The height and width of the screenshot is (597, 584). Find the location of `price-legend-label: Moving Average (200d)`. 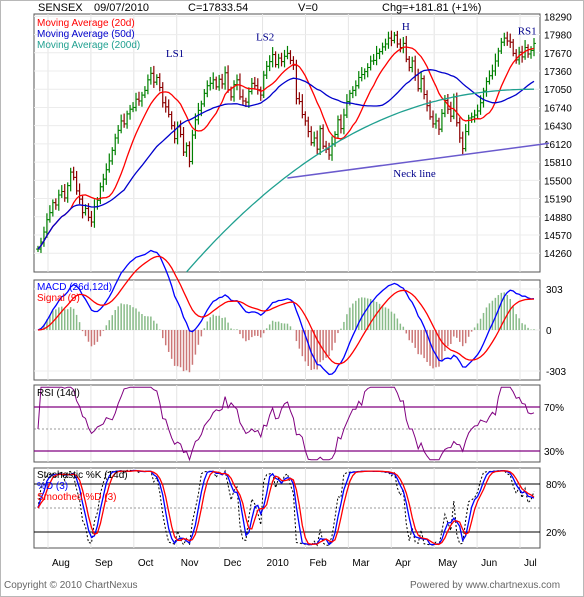

price-legend-label: Moving Average (200d) is located at coordinates (88, 45).